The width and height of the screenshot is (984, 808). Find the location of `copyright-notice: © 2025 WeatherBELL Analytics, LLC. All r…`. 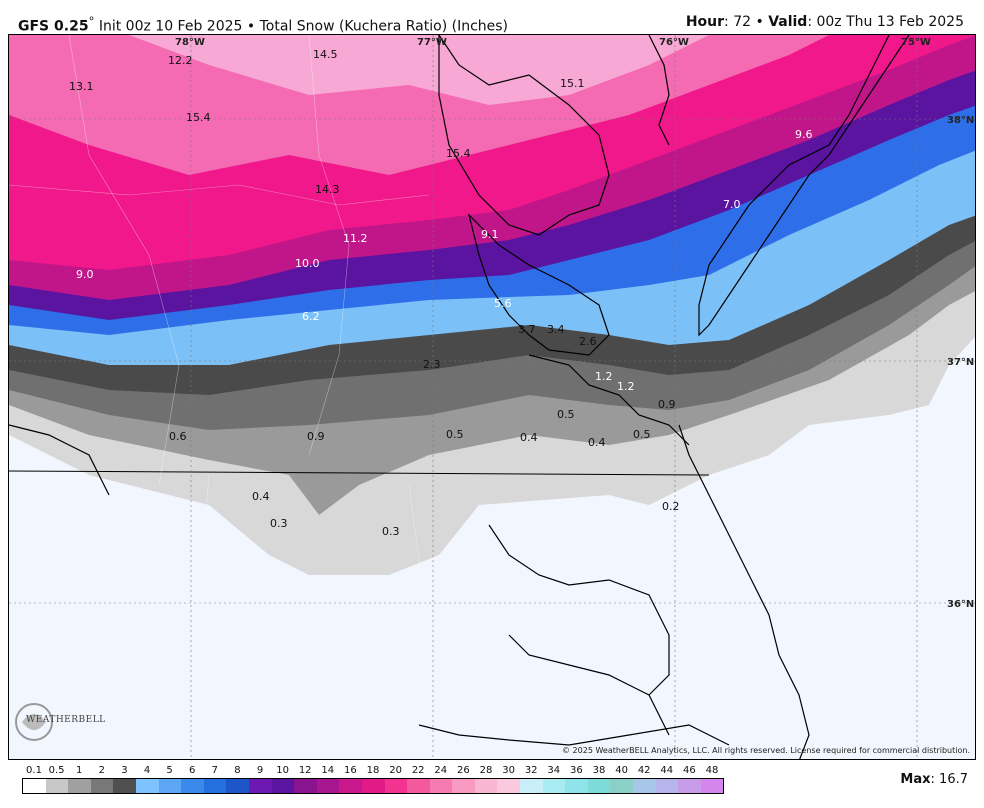

copyright-notice: © 2025 WeatherBELL Analytics, LLC. All r… is located at coordinates (766, 750).